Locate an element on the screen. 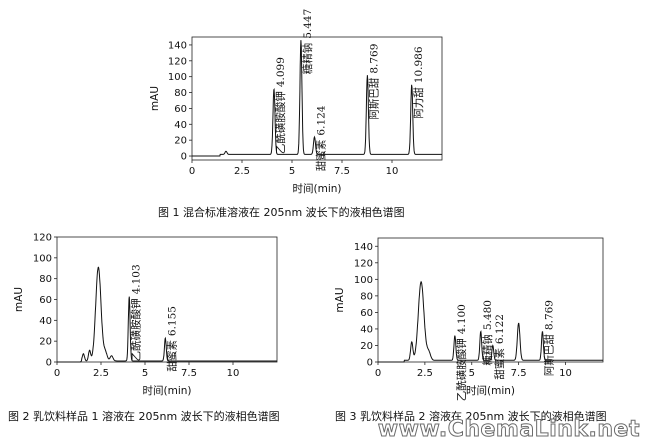  peak-retention-time: 6.124 is located at coordinates (322, 120).